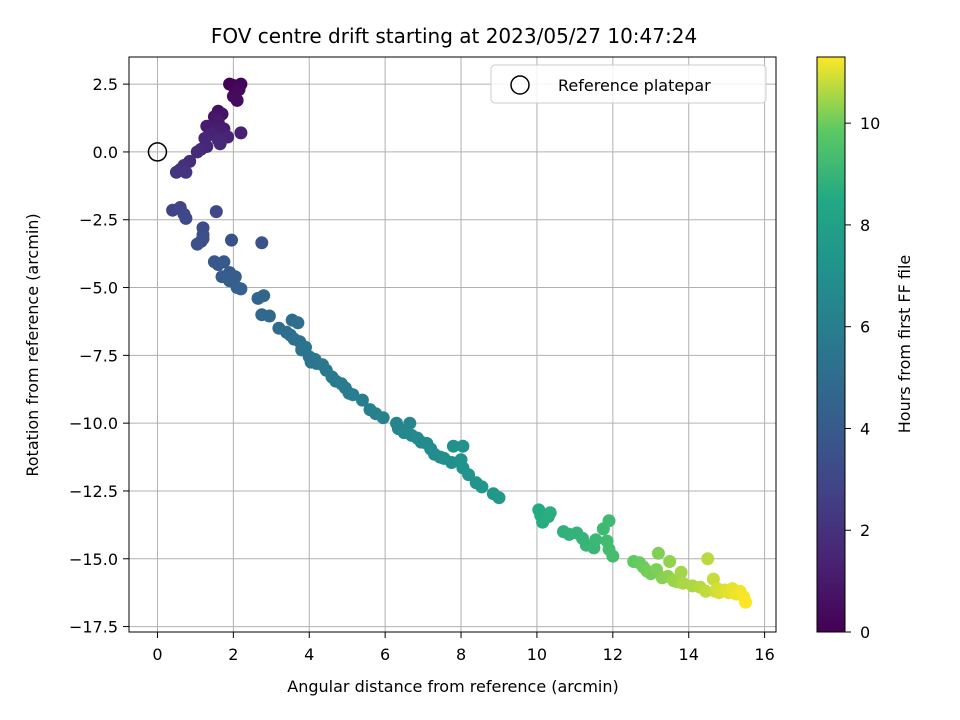 The image size is (960, 720). Describe the element at coordinates (831, 344) in the screenshot. I see `colorbar-gradient` at that location.